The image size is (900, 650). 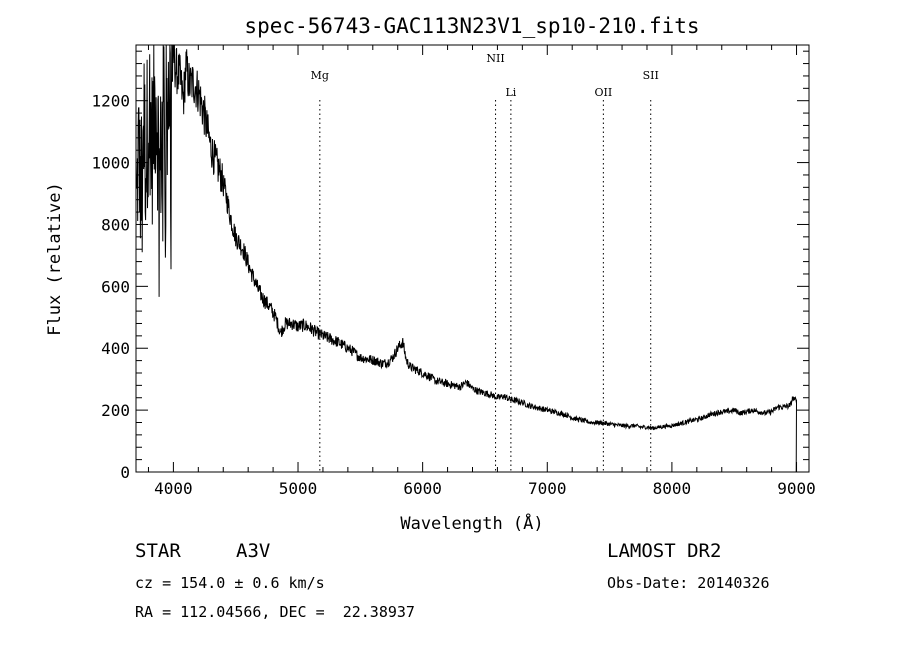 What do you see at coordinates (253, 551) in the screenshot?
I see `object-class: A3V` at bounding box center [253, 551].